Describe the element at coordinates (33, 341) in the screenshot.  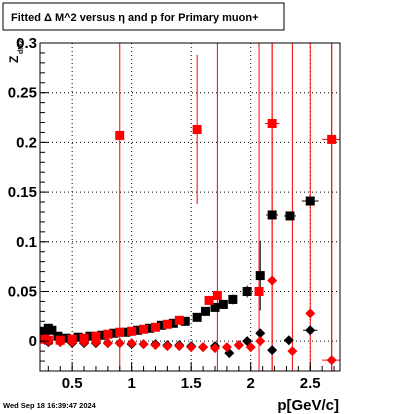
I see `y-tick-label: 0` at that location.